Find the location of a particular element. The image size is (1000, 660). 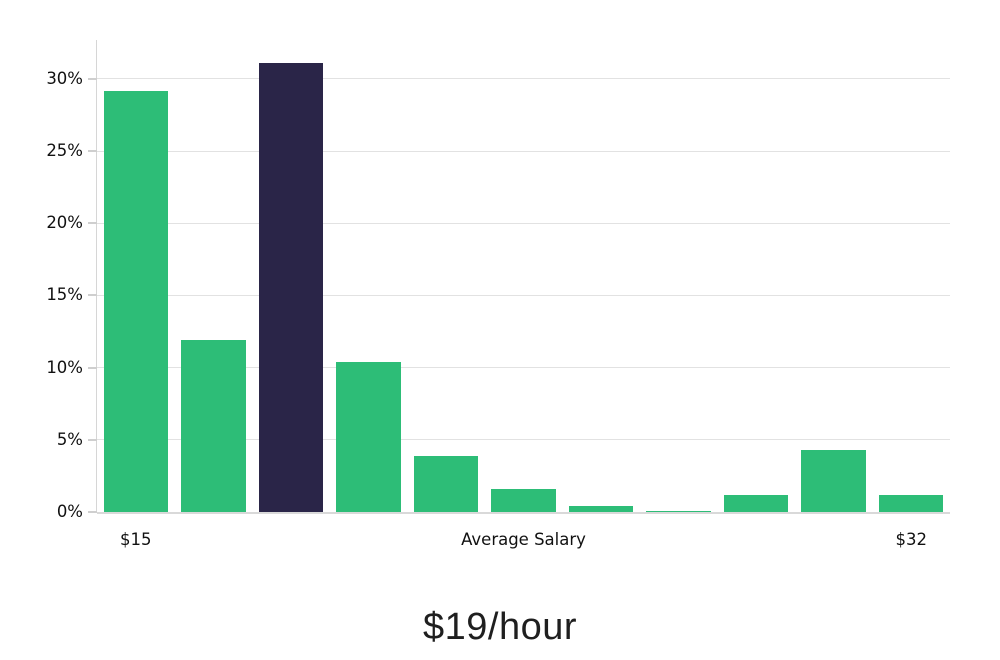

x-tick-label: Average Salary is located at coordinates (523, 539).